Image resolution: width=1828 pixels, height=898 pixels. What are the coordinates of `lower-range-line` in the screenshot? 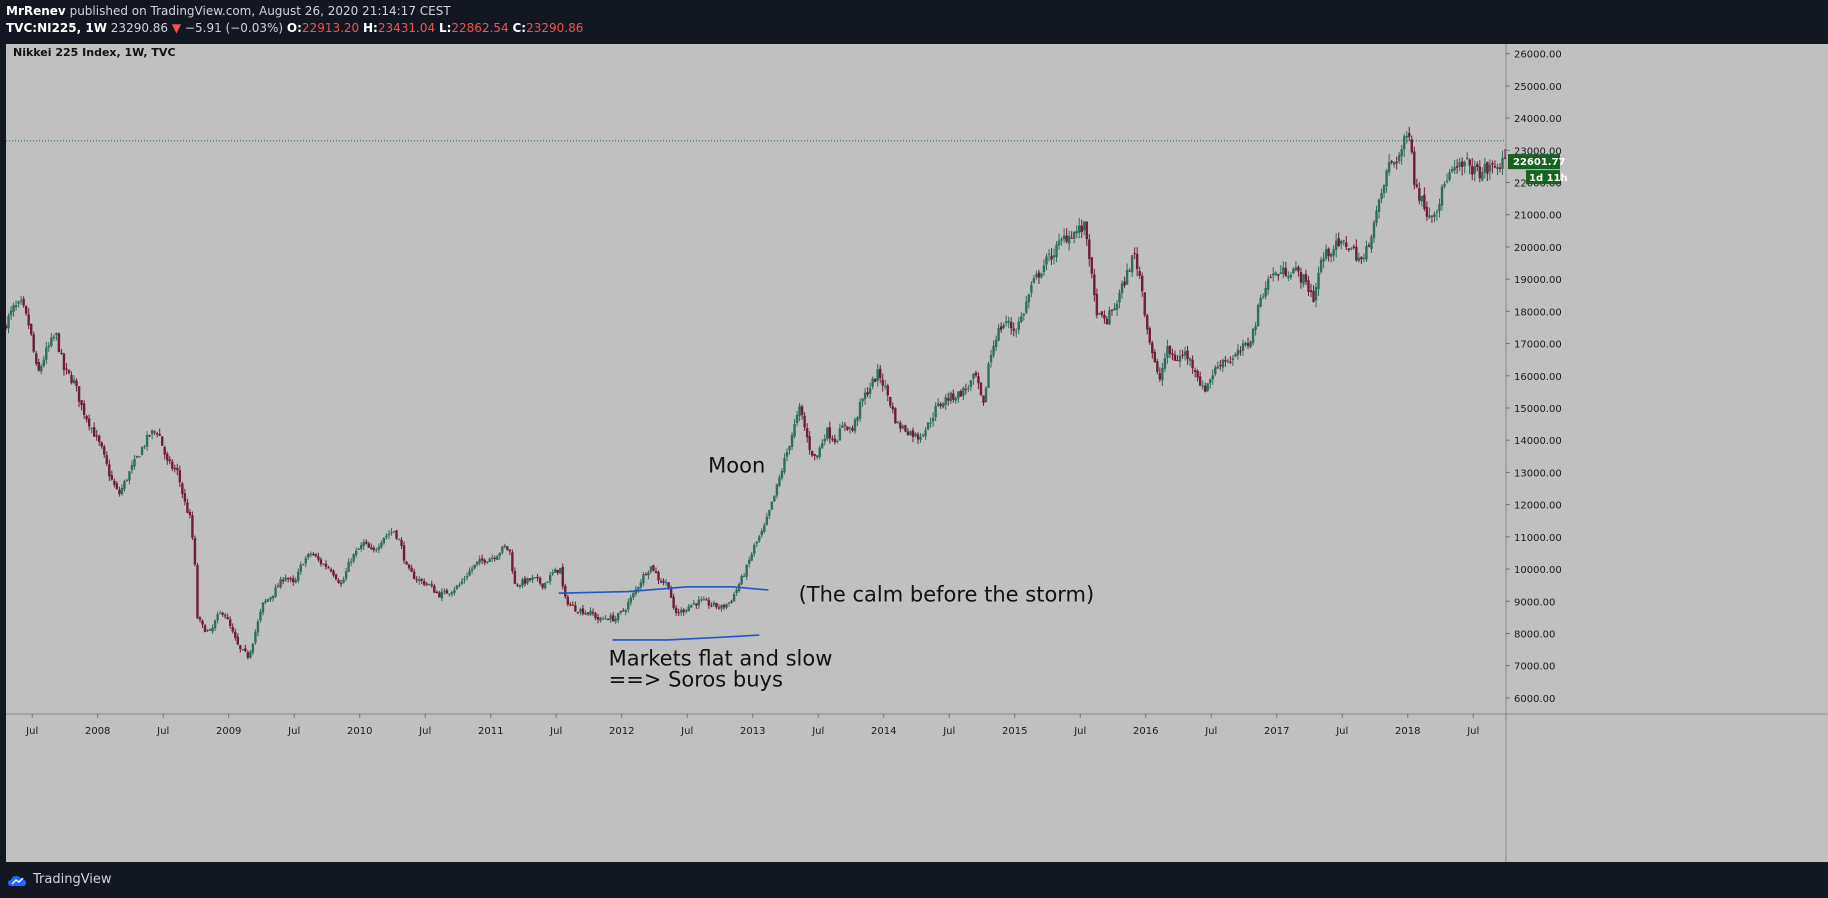 It's located at (686, 637).